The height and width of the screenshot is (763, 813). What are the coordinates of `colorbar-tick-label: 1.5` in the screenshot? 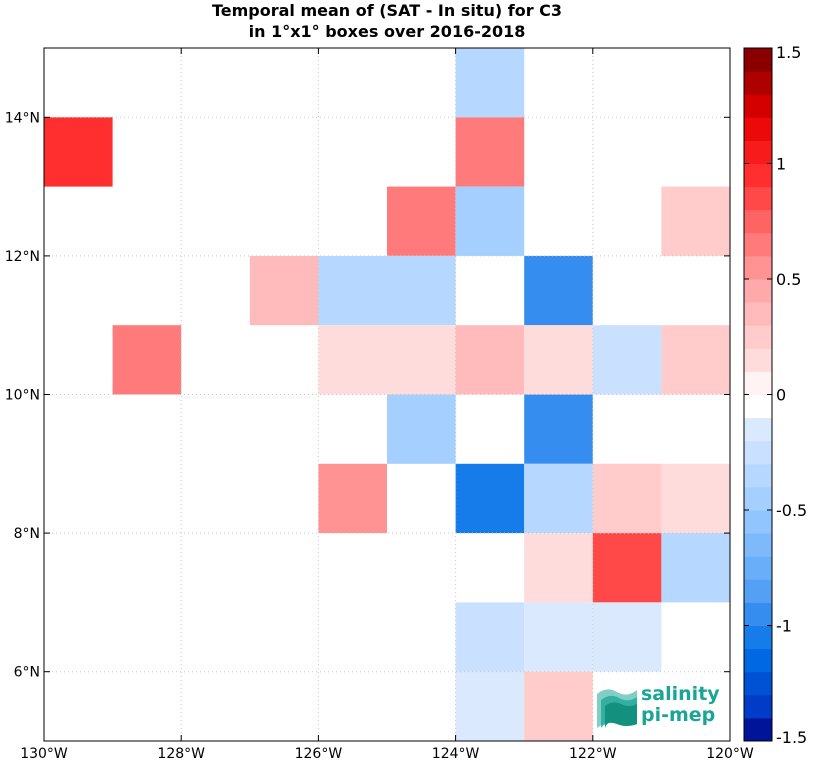 It's located at (788, 52).